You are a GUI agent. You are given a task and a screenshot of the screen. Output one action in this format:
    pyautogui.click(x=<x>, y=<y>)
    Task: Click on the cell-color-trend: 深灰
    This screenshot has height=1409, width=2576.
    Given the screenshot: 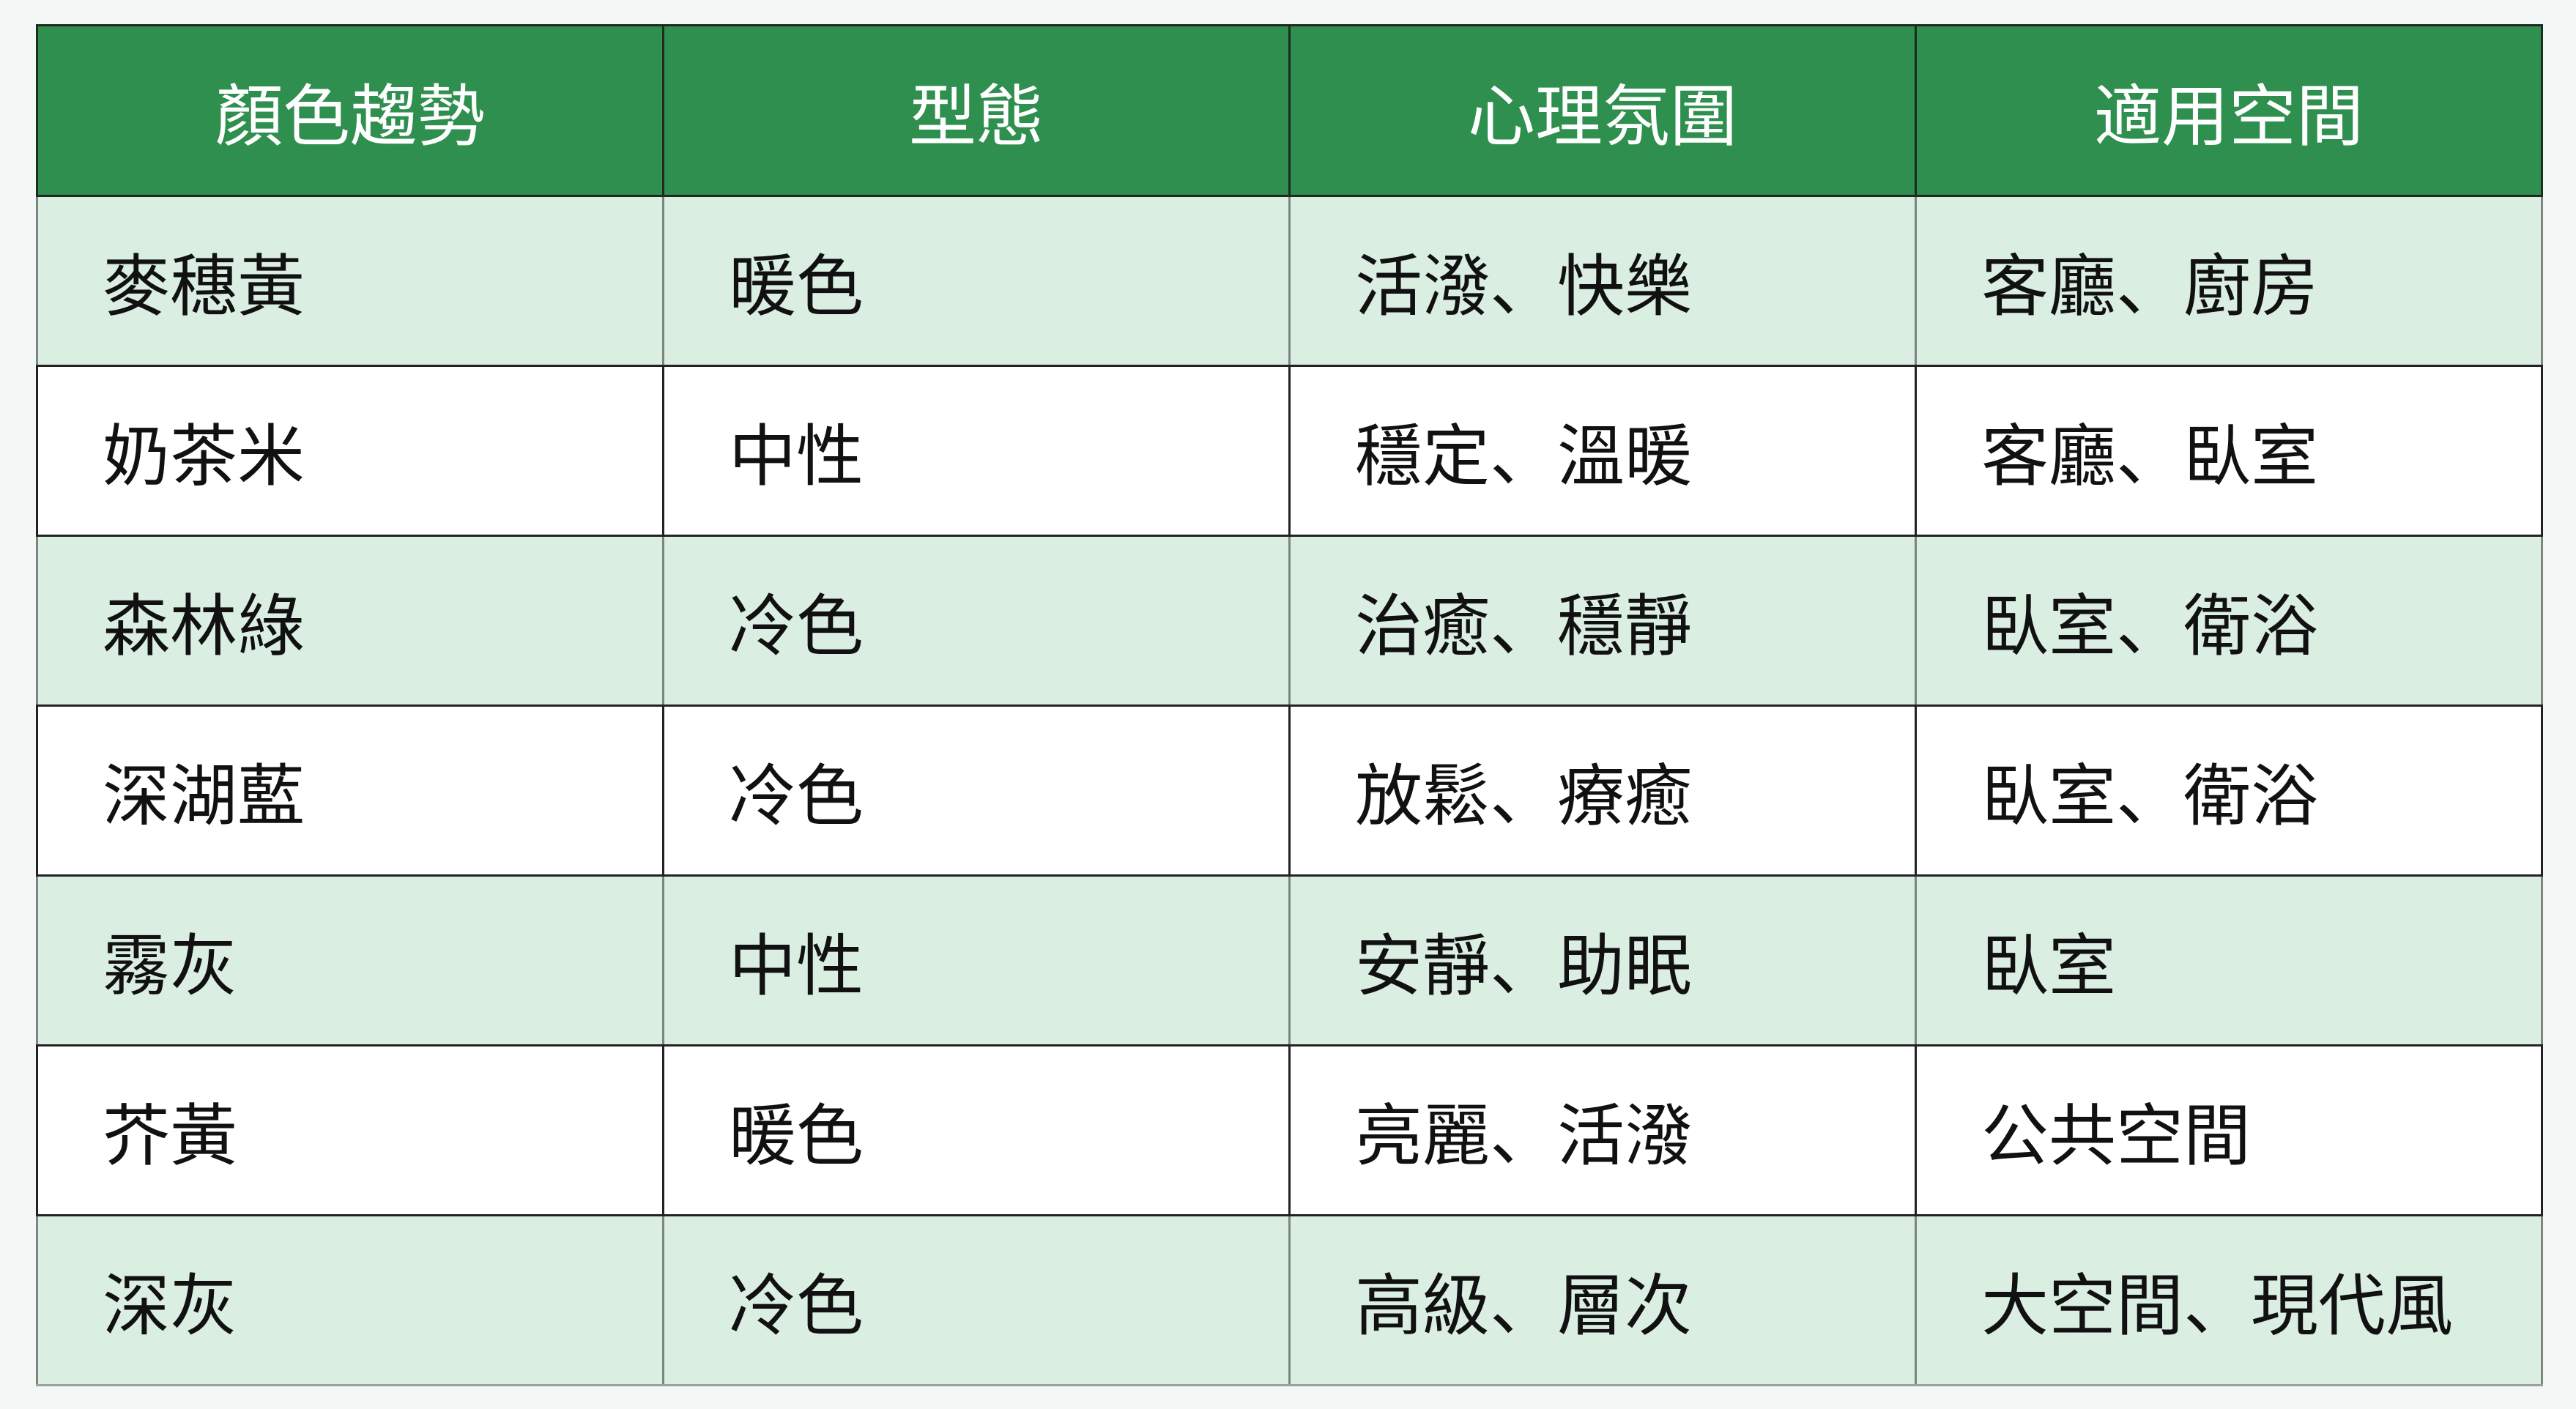 What is the action you would take?
    pyautogui.click(x=350, y=1300)
    